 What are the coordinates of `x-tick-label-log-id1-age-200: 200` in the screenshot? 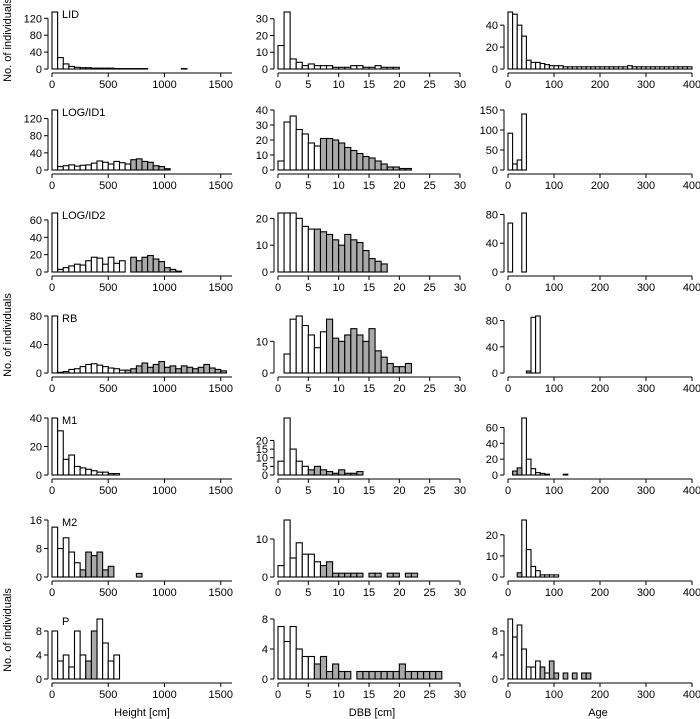 It's located at (600, 186).